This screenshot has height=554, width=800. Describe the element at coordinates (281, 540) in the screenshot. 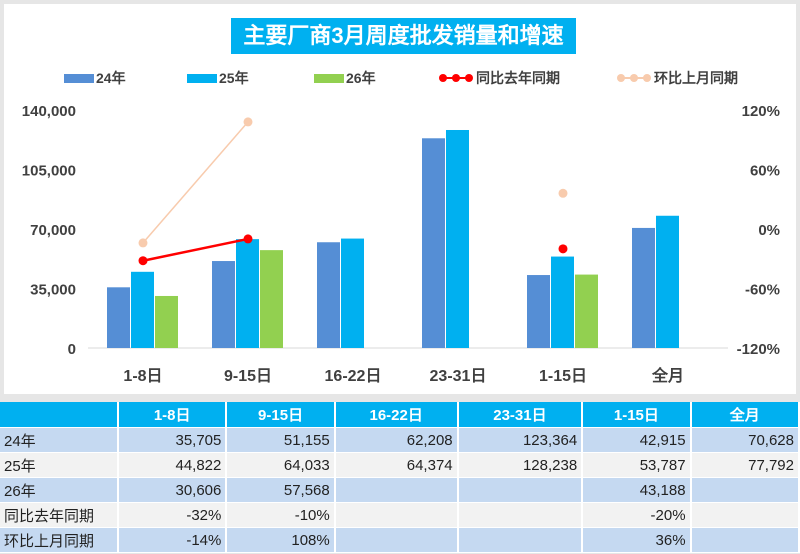

I see `table-cell: 108%` at that location.